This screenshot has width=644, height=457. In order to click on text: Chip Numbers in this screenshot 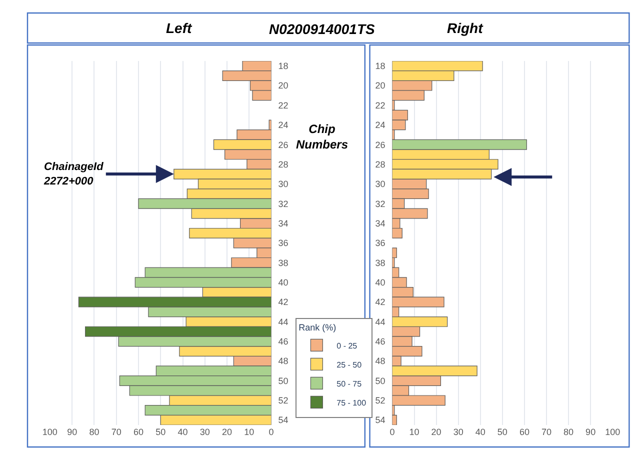, I will do `click(322, 137)`.